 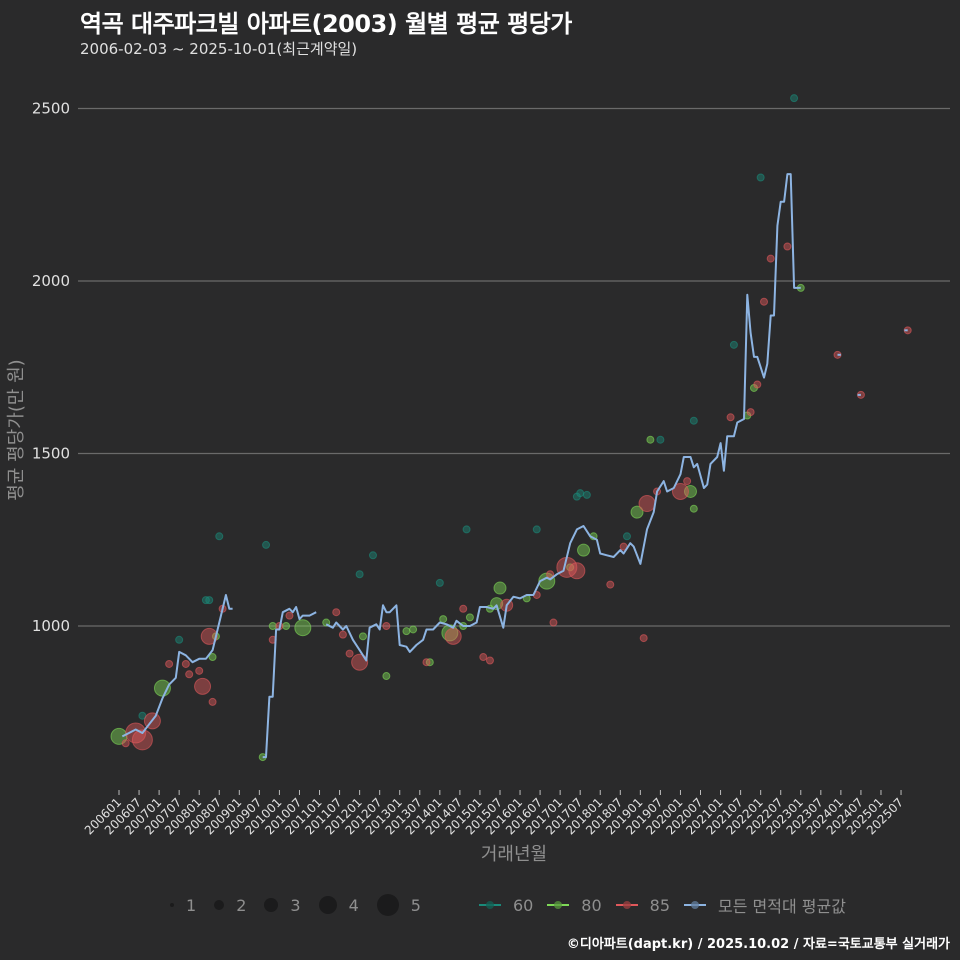 What do you see at coordinates (304, 905) in the screenshot?
I see `legend-size-scale: 1 2 3 4 5` at bounding box center [304, 905].